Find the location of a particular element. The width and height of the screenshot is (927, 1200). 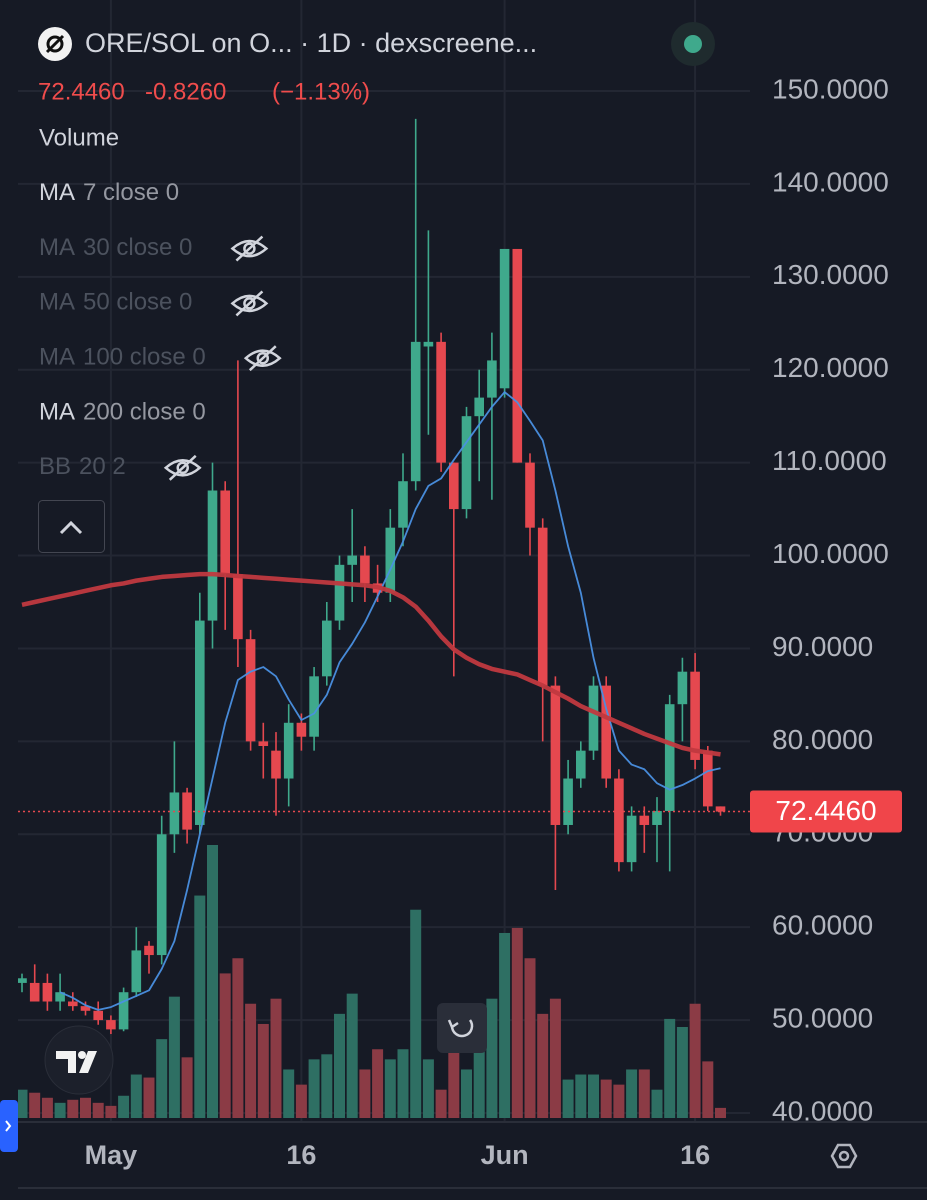

status-dot is located at coordinates (693, 44).